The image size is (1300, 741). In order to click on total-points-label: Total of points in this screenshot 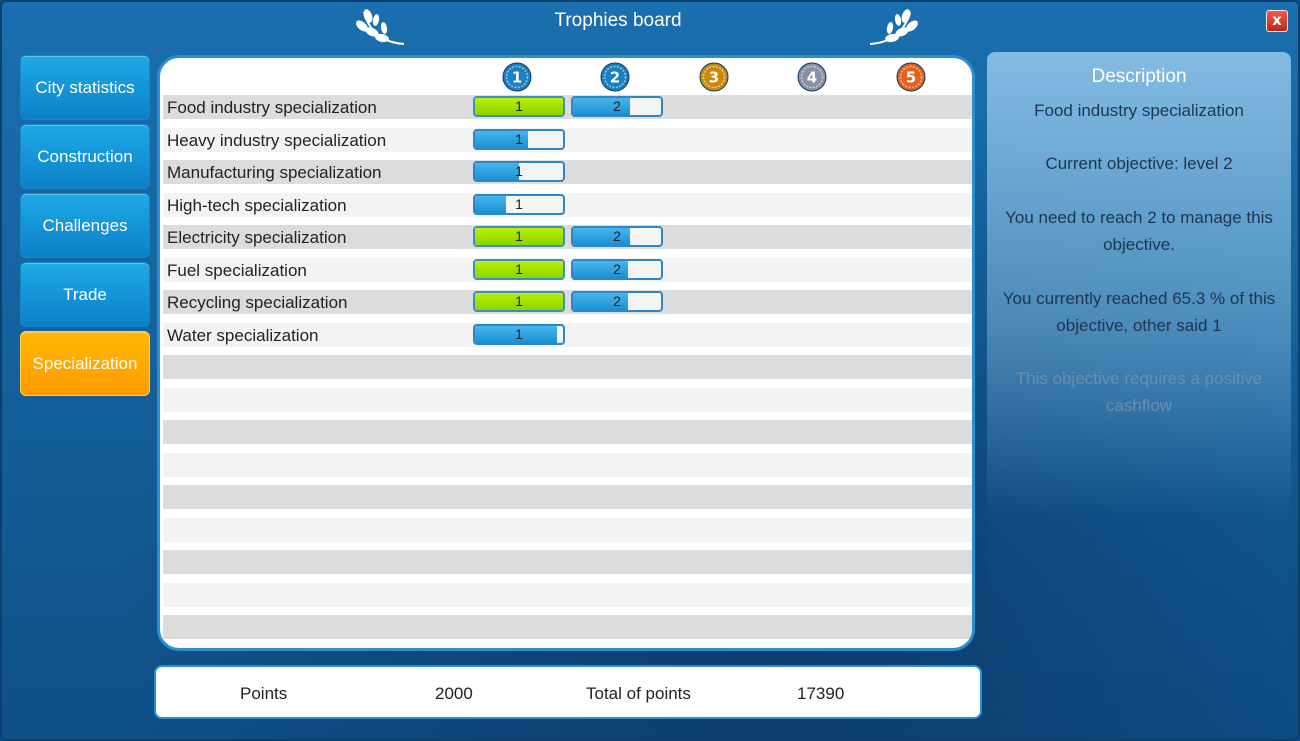, I will do `click(638, 693)`.